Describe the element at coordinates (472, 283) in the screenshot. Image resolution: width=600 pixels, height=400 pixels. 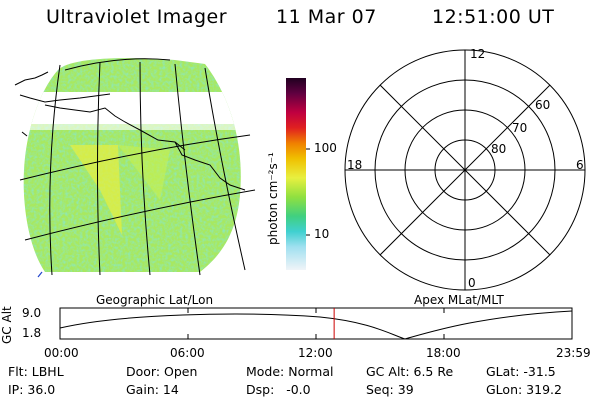
I see `mlt-label-0: 0` at that location.